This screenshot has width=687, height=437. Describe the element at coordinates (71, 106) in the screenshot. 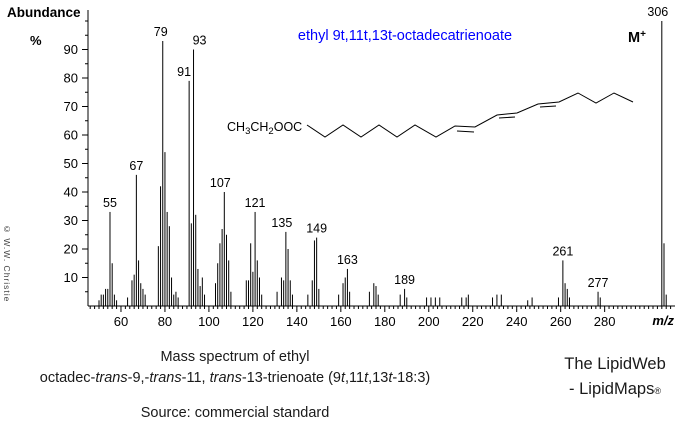

I see `y-tick-label: 70` at that location.